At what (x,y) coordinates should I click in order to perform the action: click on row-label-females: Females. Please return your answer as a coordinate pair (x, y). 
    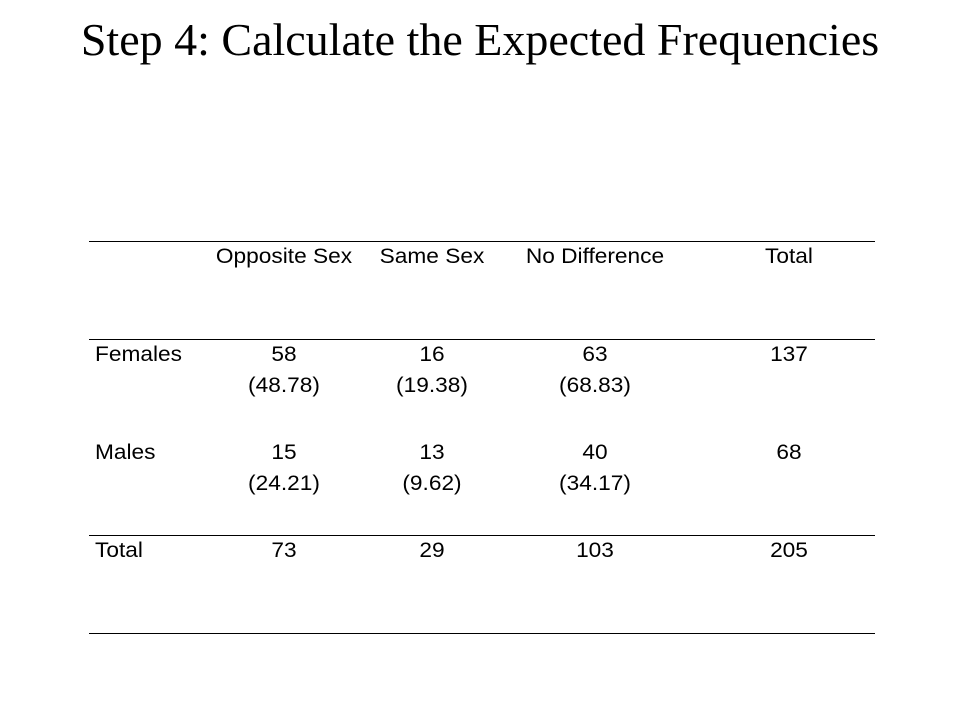
    Looking at the image, I should click on (138, 354).